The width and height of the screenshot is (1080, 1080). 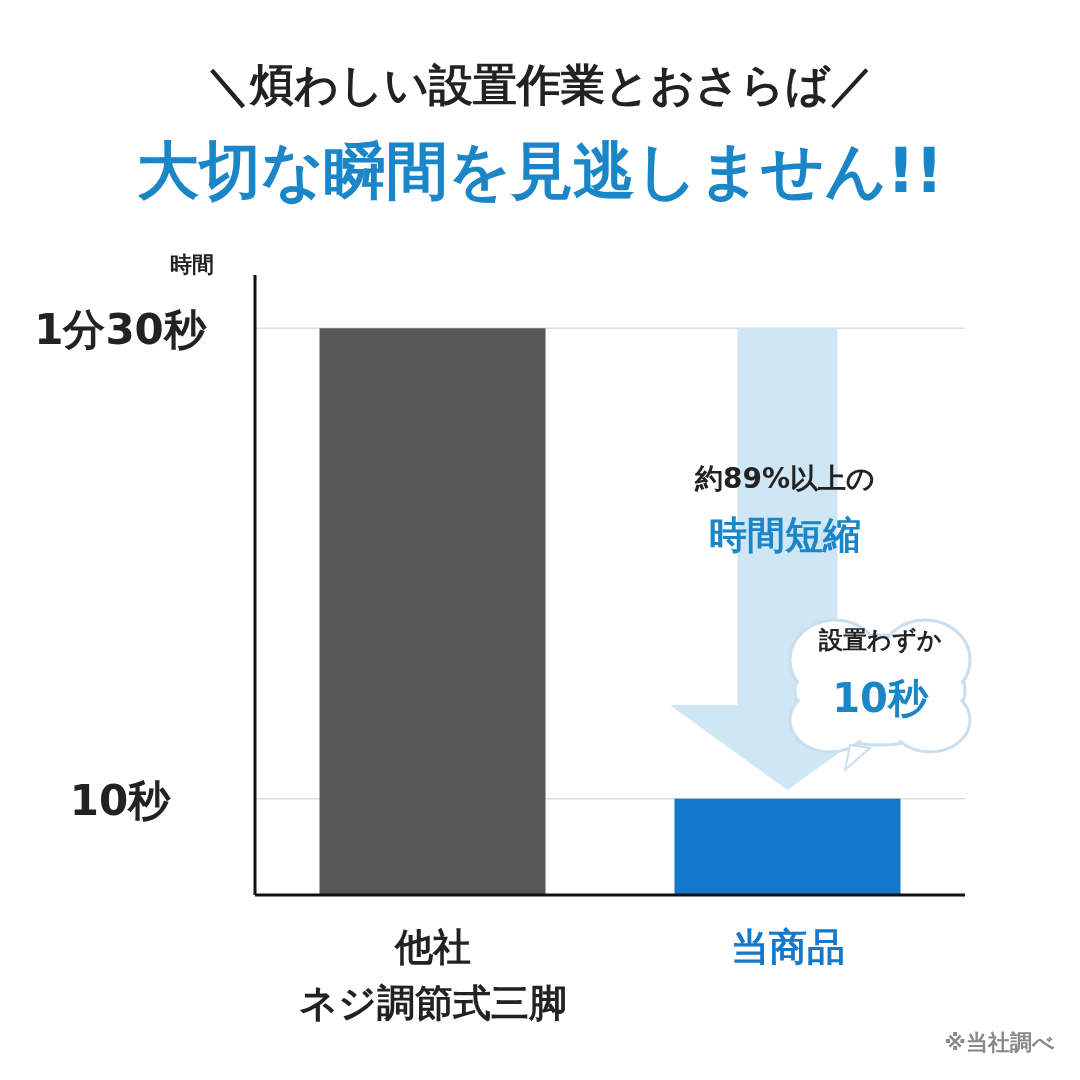 I want to click on x-tick-label: 他社ネジ調節式三脚, so click(x=432, y=975).